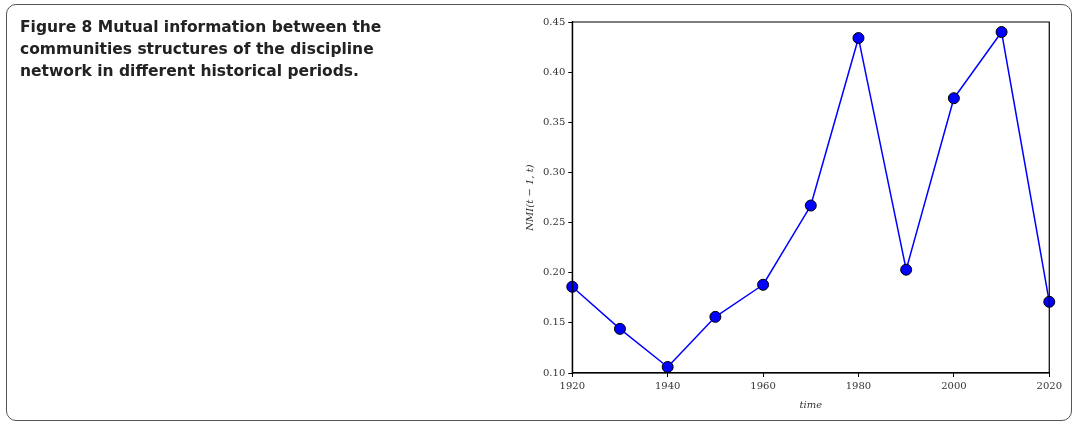  I want to click on x-tick-label: 1920, so click(572, 385).